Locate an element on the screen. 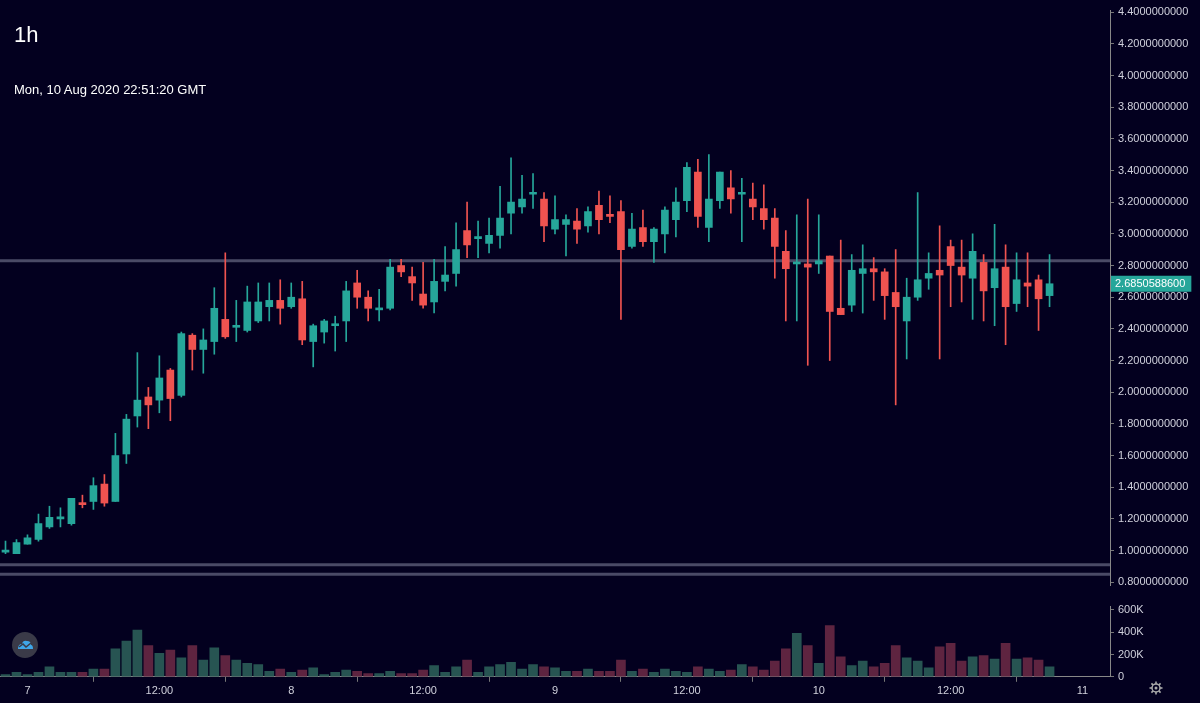 The height and width of the screenshot is (703, 1200). text: 1h is located at coordinates (26, 35).